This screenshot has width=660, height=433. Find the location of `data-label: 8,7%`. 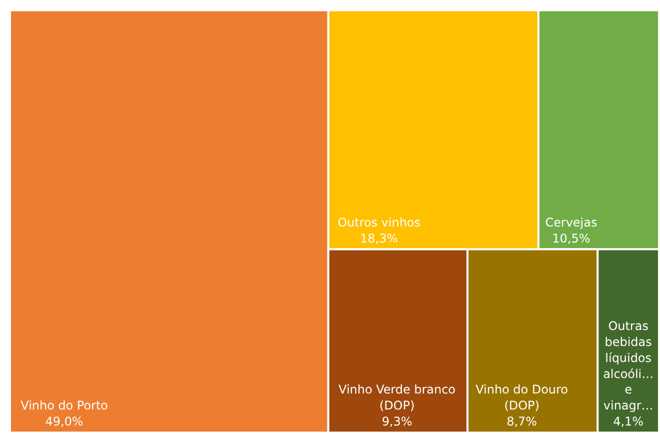

data-label: 8,7% is located at coordinates (522, 421).